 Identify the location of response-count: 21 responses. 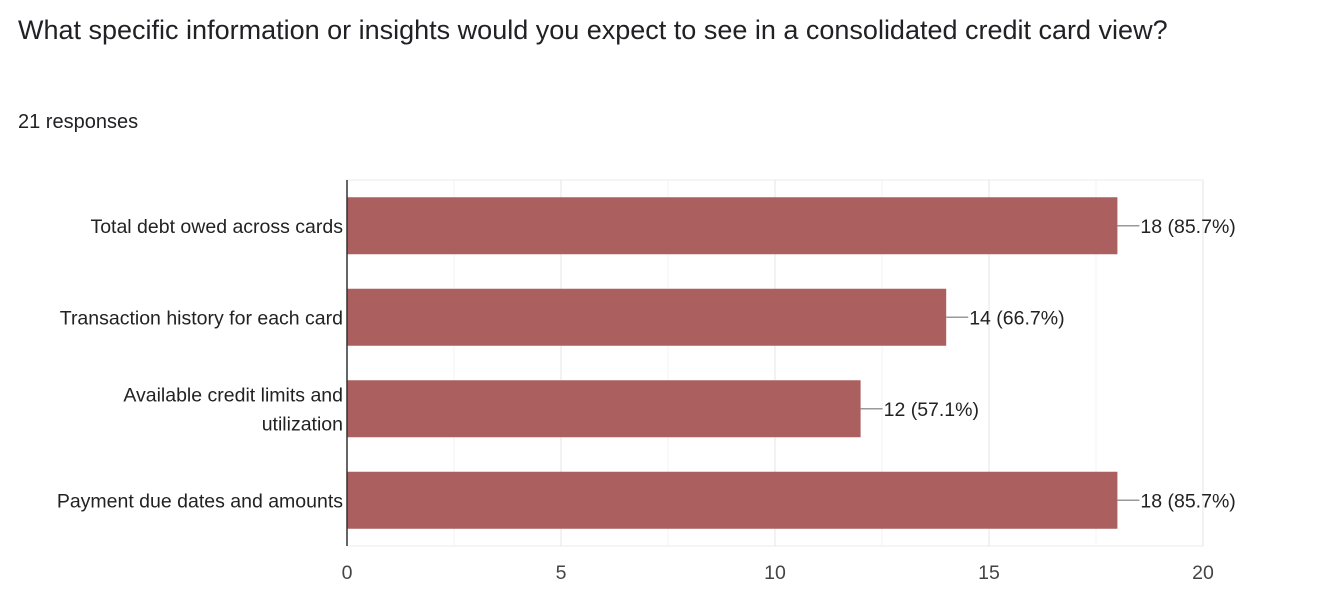
(78, 122).